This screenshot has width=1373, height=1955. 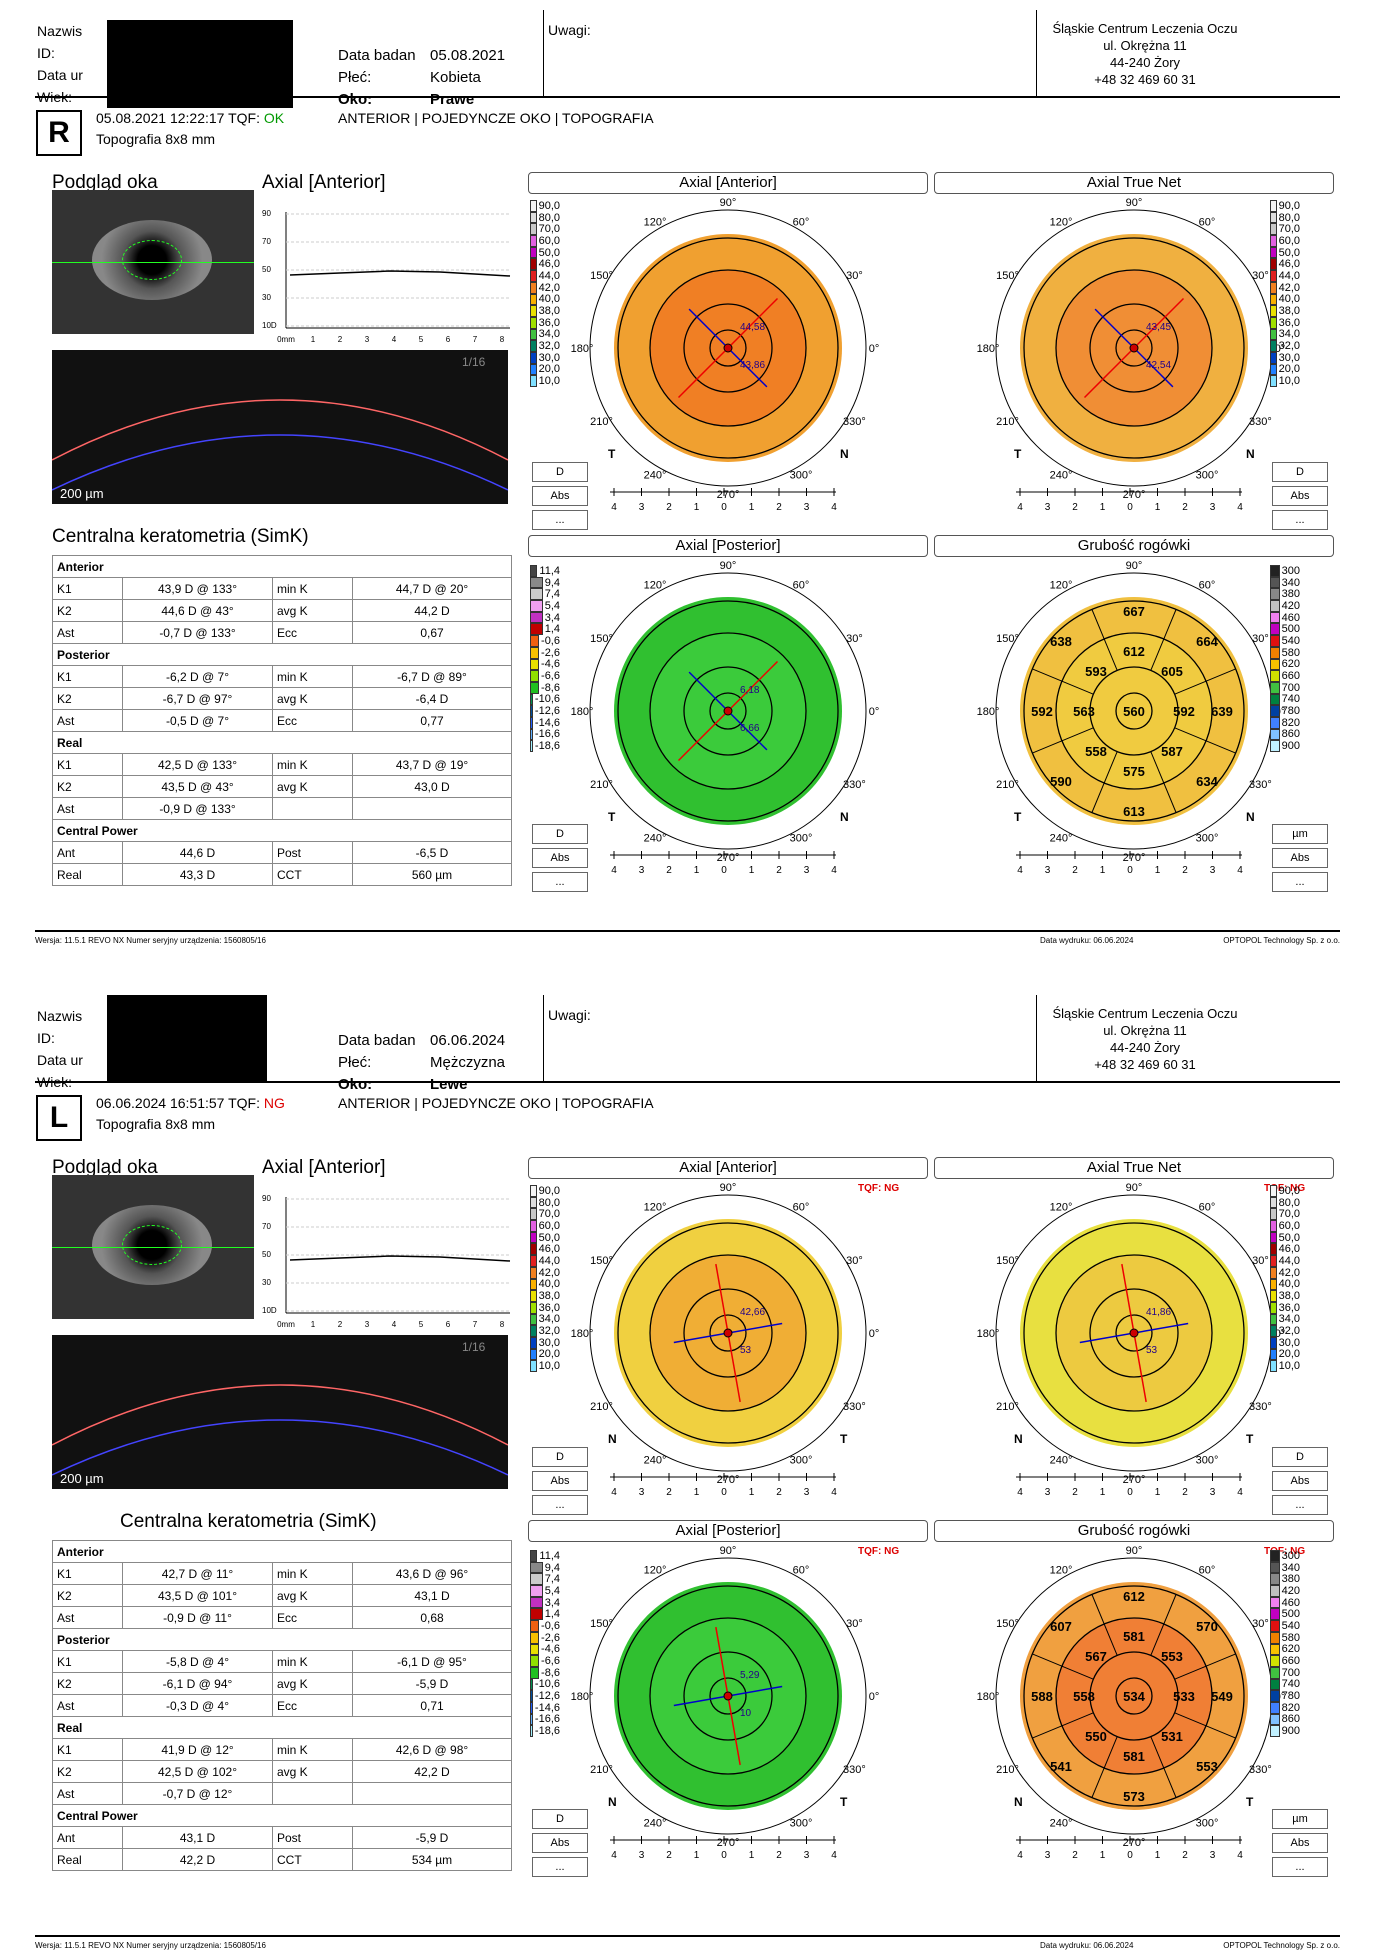 I want to click on axis-tick: 3, so click(x=367, y=1324).